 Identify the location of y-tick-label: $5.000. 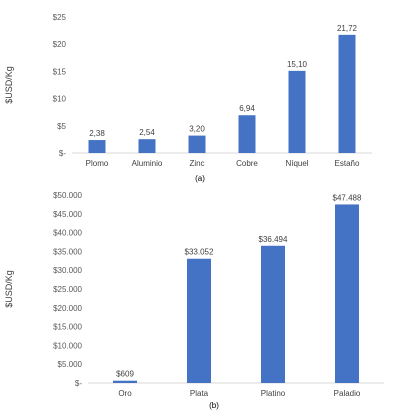
(70, 364).